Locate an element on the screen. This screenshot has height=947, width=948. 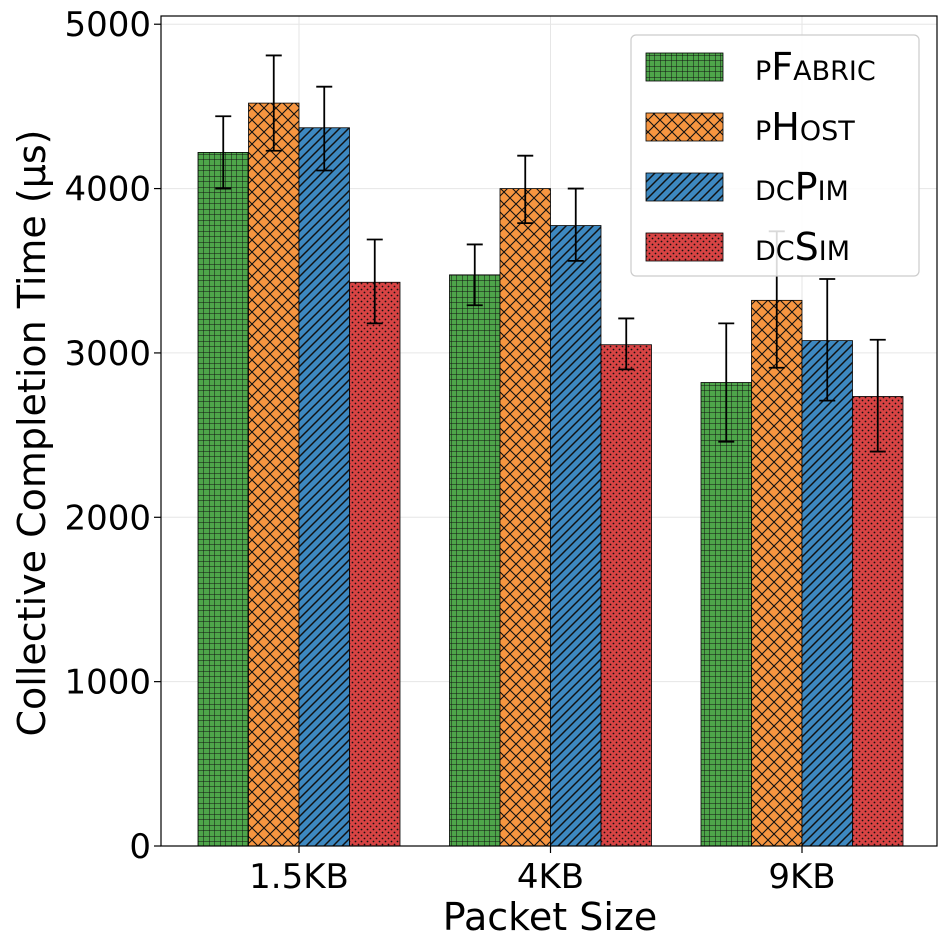
legend-label: PFABRIC is located at coordinates (815, 67).